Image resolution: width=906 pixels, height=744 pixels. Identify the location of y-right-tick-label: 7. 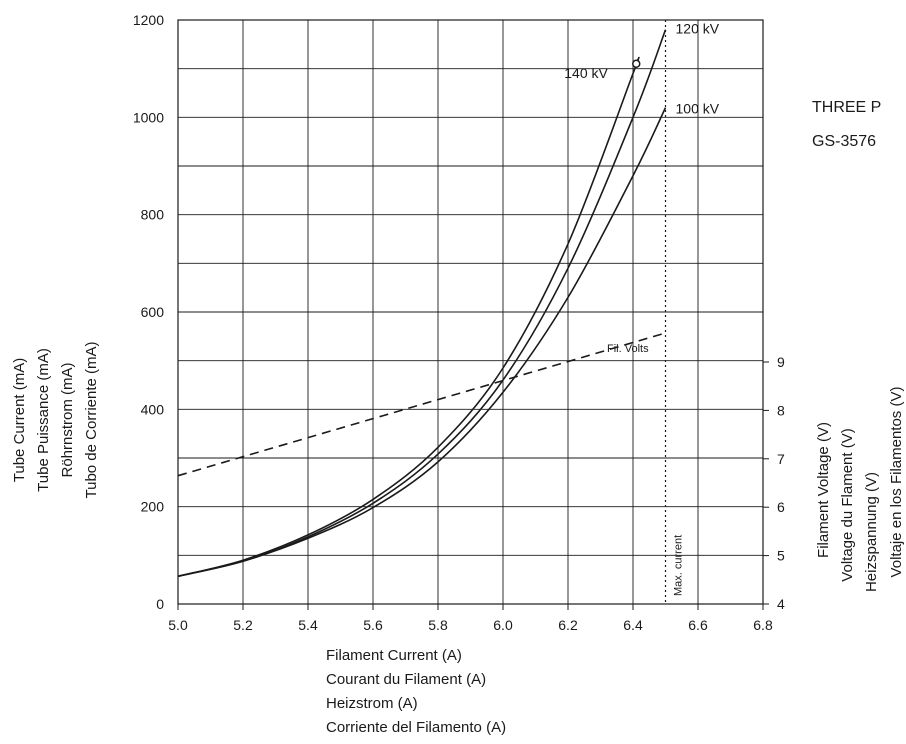
(781, 459).